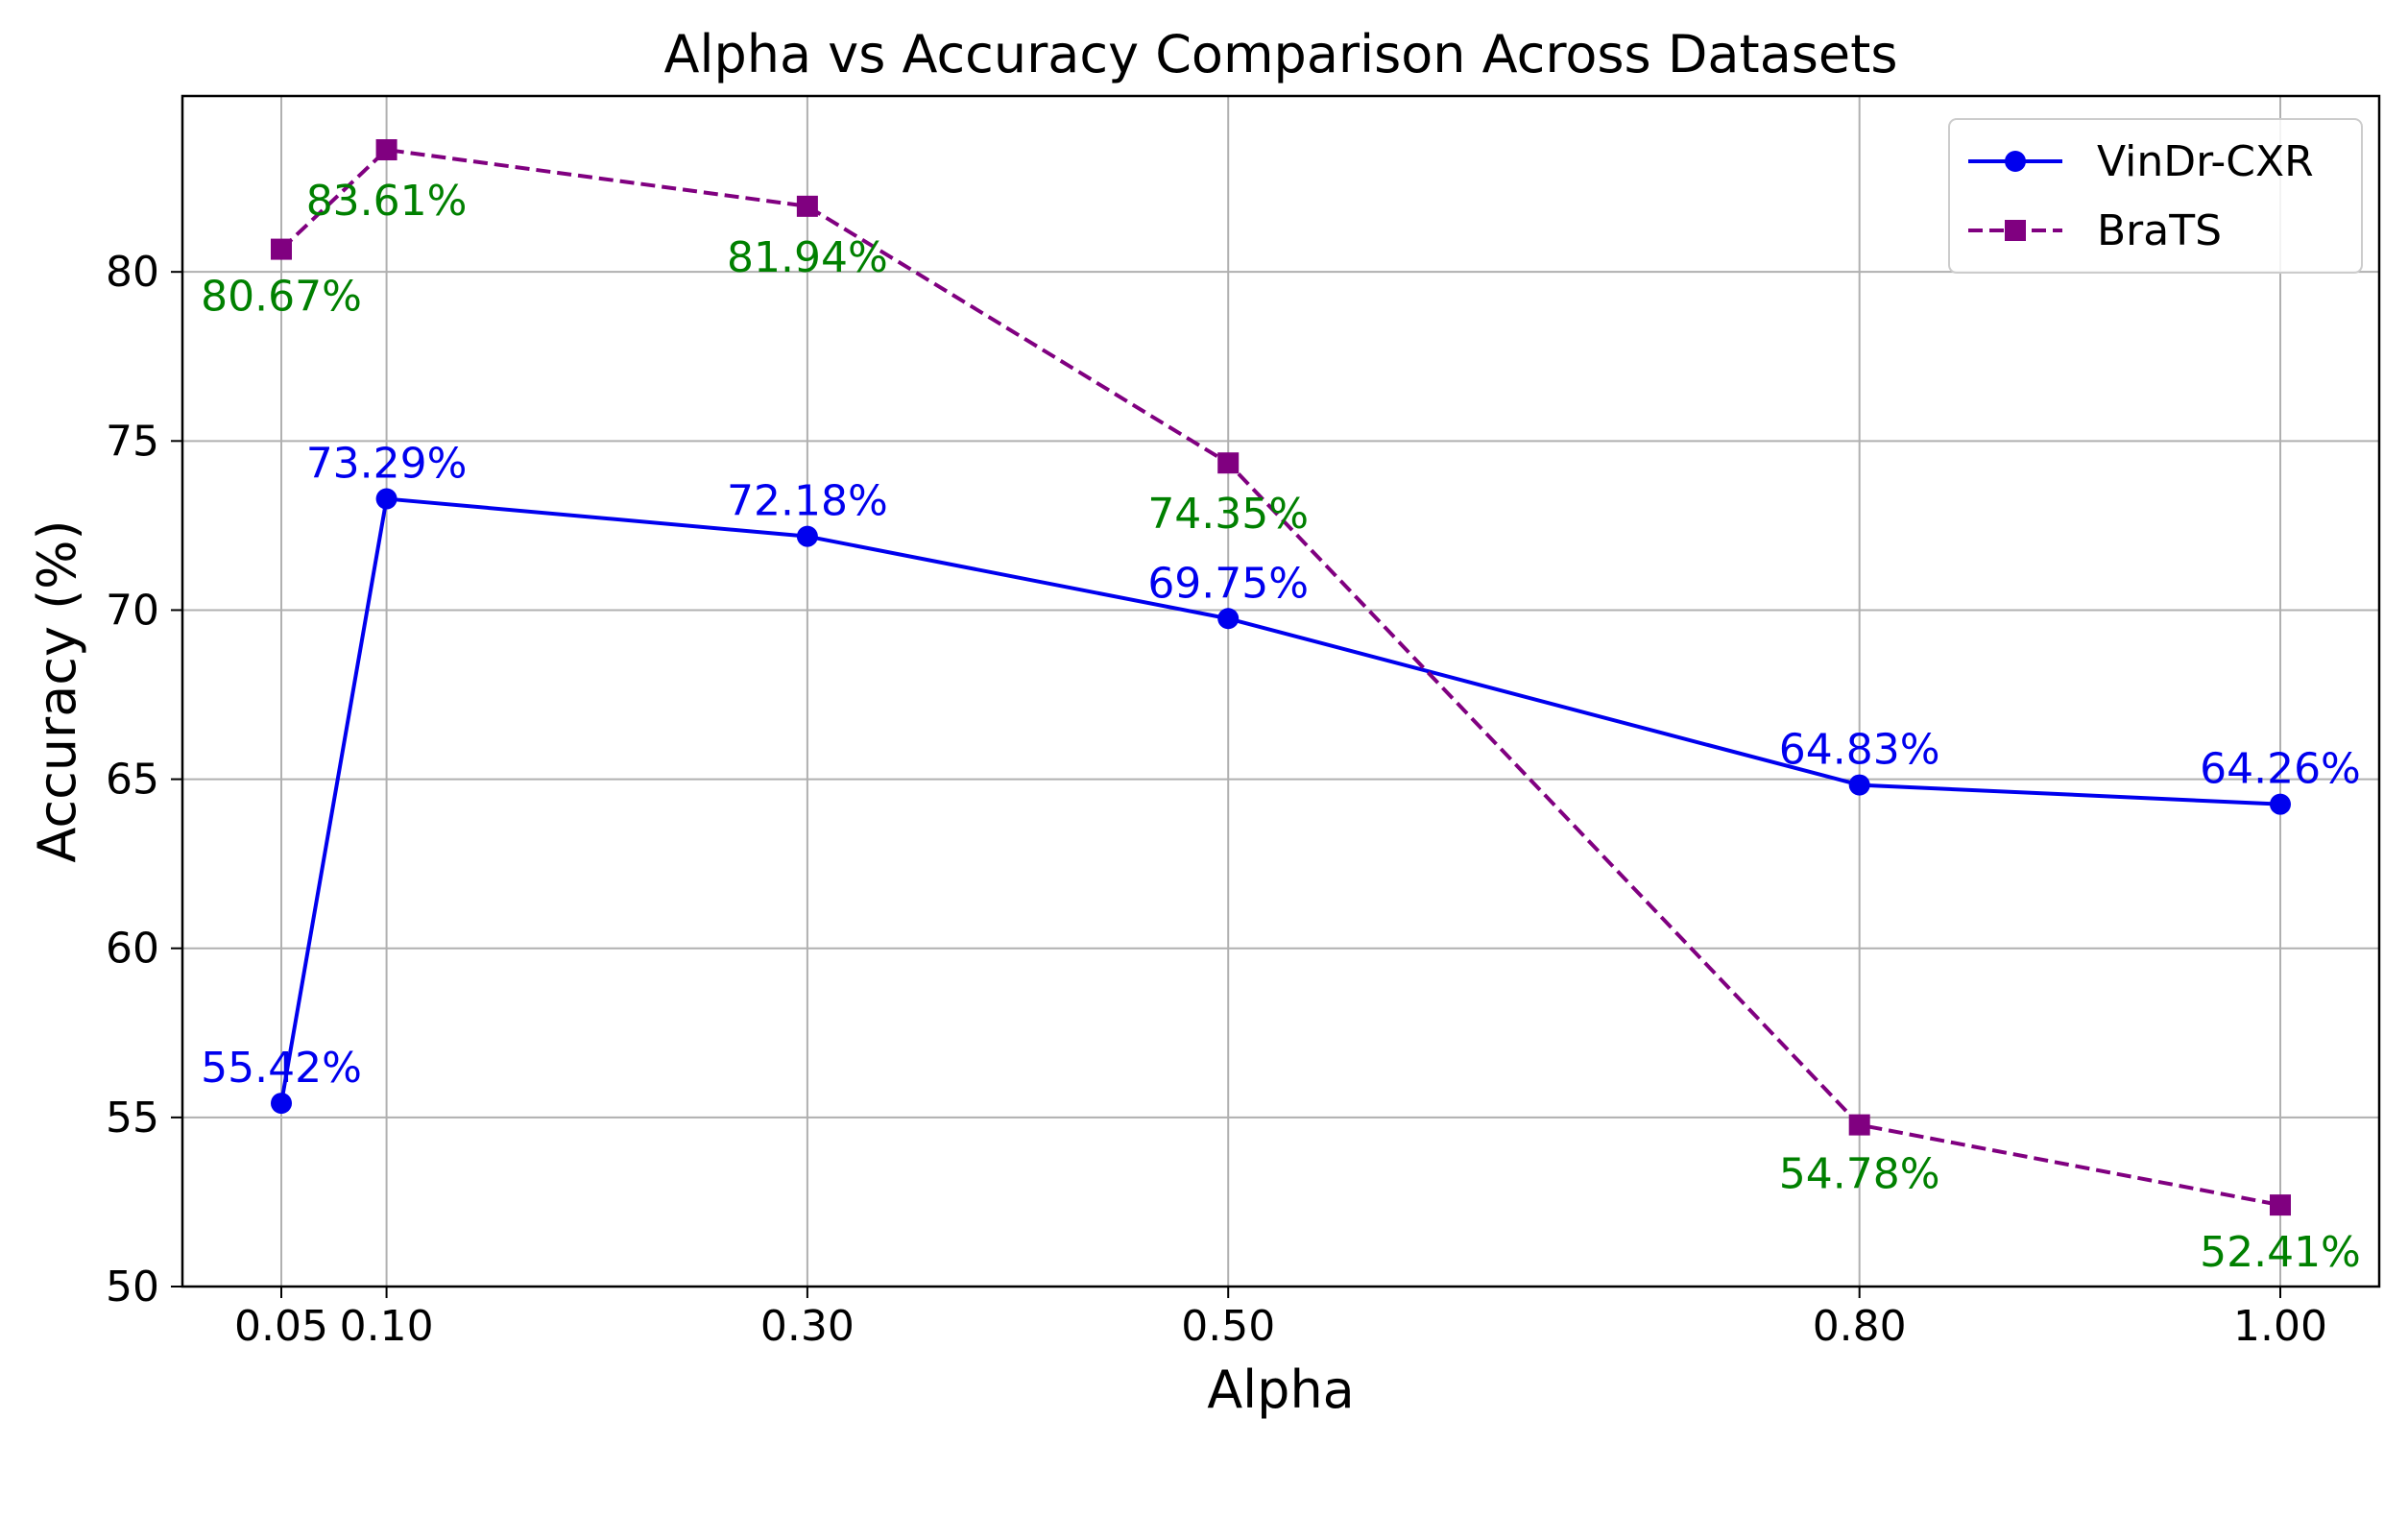 The image size is (2408, 1540). I want to click on data-label: 52.41%, so click(2280, 1252).